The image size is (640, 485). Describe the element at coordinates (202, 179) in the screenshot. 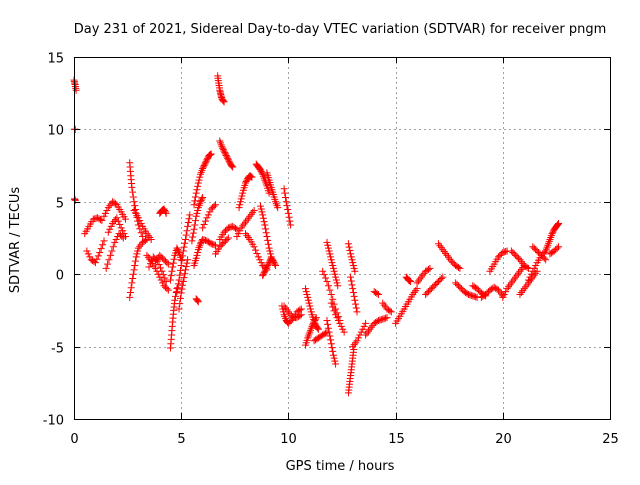

I see `series-t17` at that location.